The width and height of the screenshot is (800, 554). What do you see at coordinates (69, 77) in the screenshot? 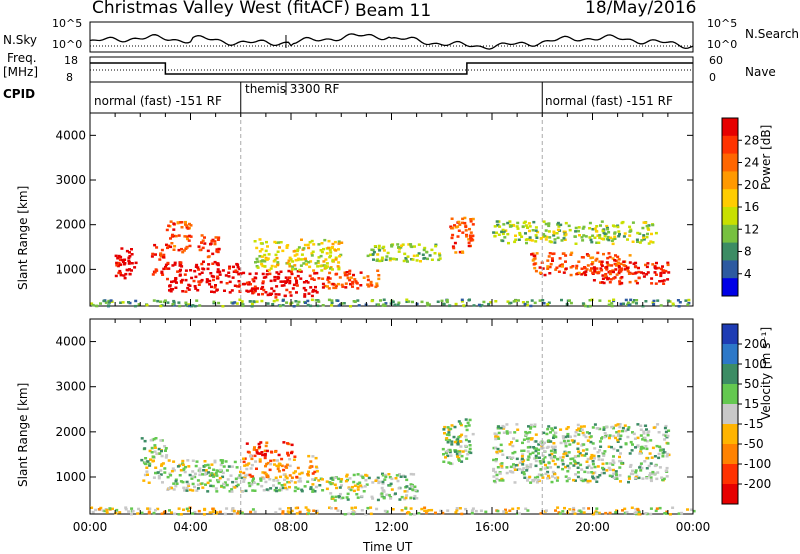
I see `freq-bottom-tick: 8` at bounding box center [69, 77].